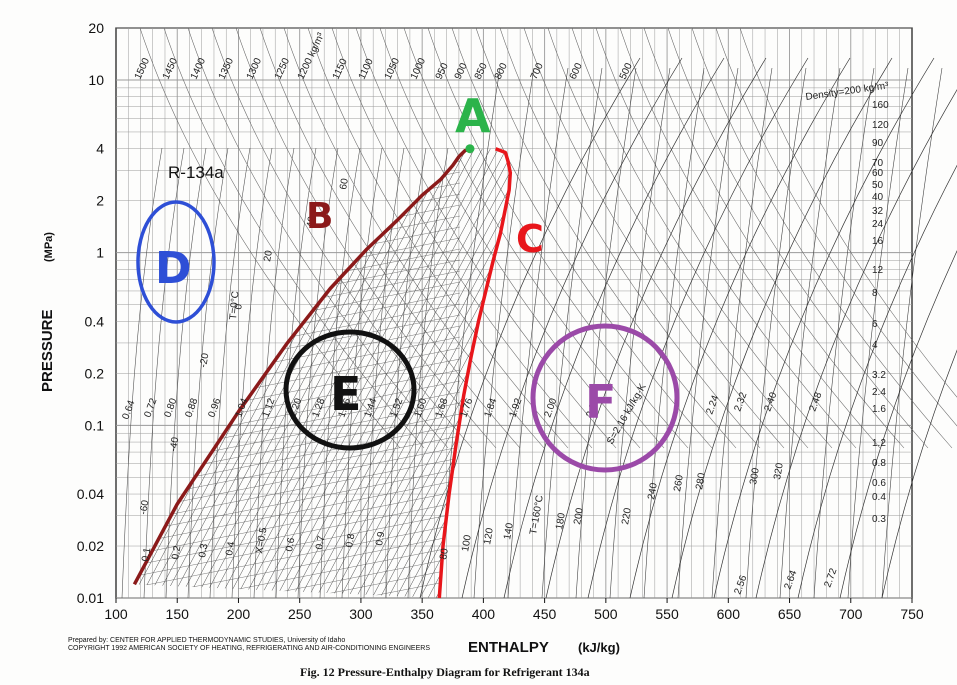 The width and height of the screenshot is (957, 685). What do you see at coordinates (90, 494) in the screenshot?
I see `y-tick-label: 0.04` at bounding box center [90, 494].